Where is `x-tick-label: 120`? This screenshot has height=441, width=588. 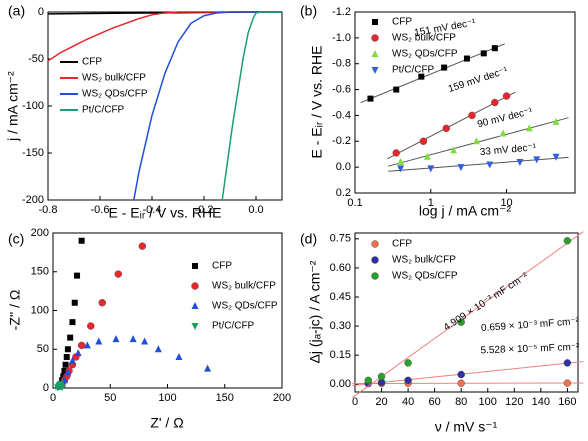 x-tick-label: 120 is located at coordinates (514, 402).